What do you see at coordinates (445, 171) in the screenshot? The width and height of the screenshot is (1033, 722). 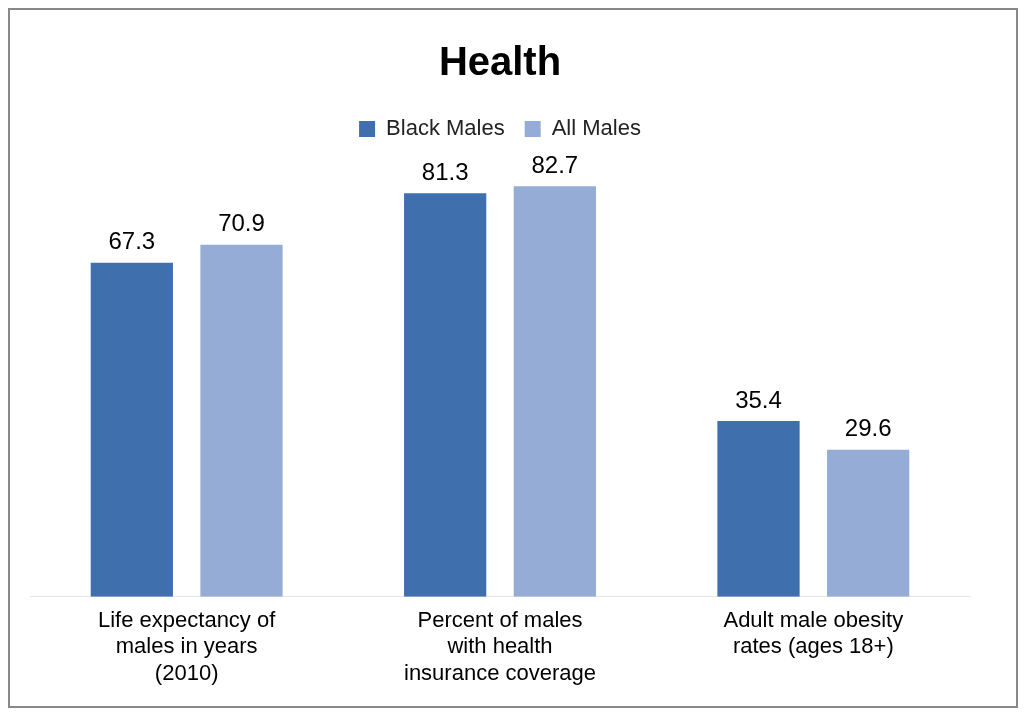 I see `data-label: 81.3` at bounding box center [445, 171].